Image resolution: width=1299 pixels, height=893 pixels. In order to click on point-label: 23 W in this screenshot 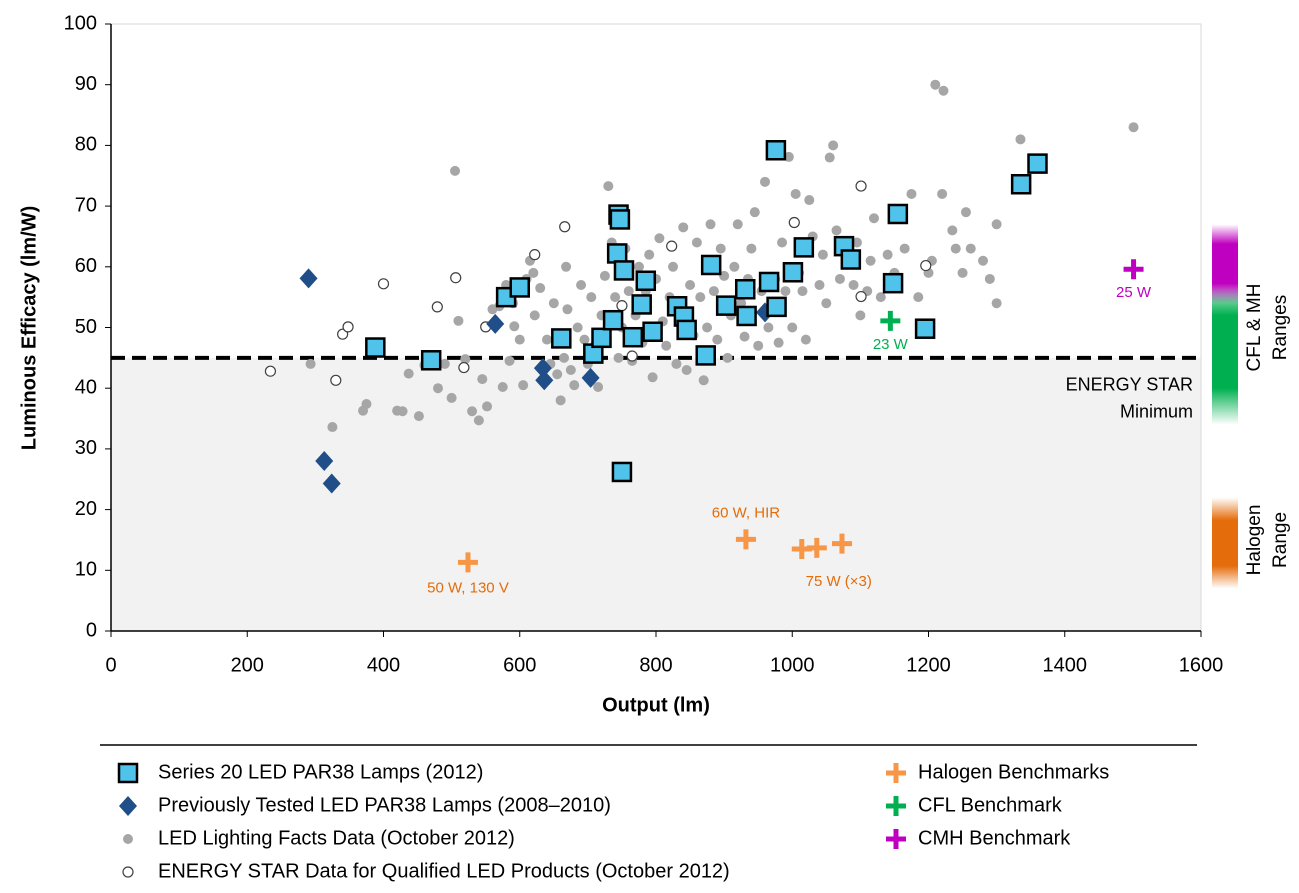, I will do `click(891, 344)`.